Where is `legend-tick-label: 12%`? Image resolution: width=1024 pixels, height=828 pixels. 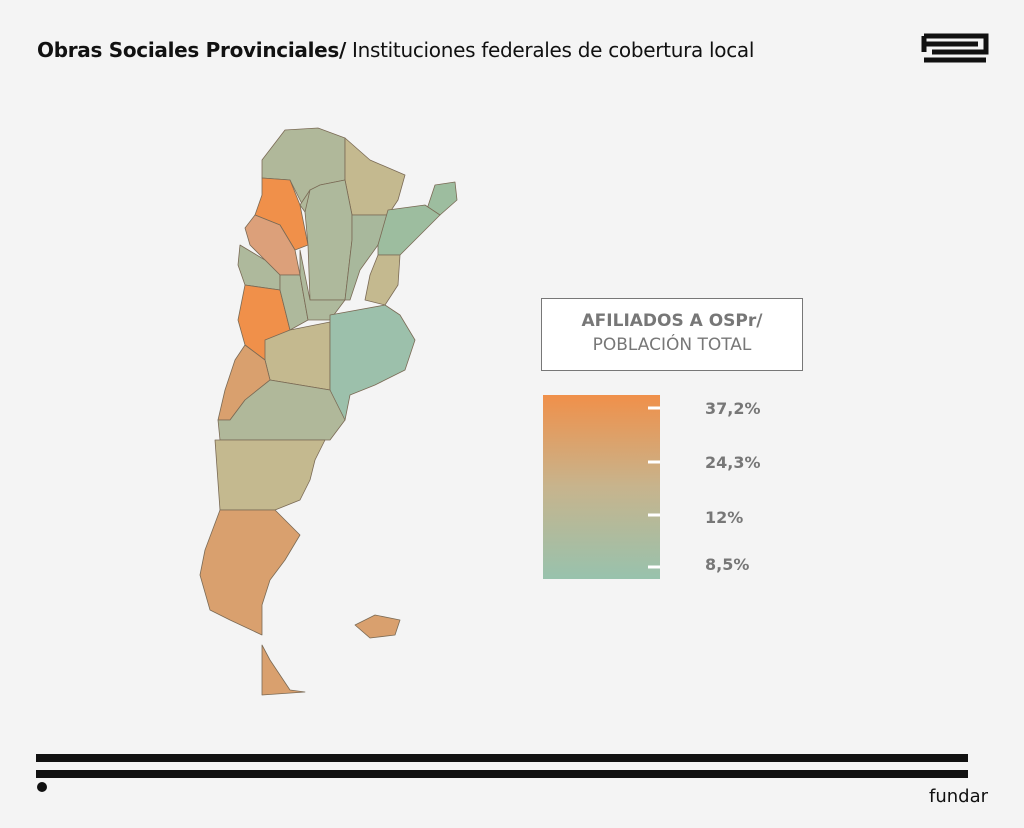
legend-tick-label: 12% is located at coordinates (724, 517).